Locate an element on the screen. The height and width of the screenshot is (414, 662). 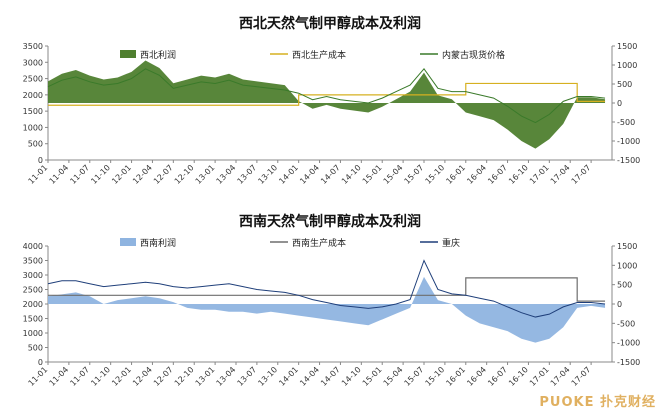
chart-title: 西南天然气制甲醇成本及利润 is located at coordinates (330, 221).